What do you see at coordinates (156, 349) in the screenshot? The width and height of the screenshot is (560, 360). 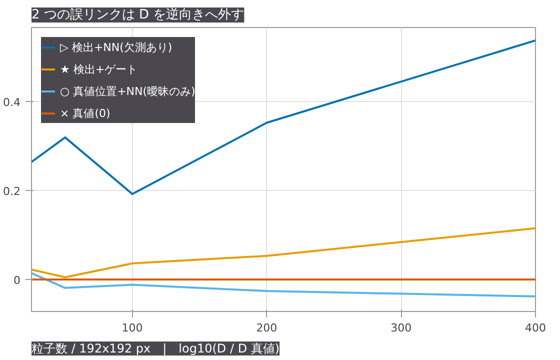 I see `text: 粒子数 / 192x192 px | log10(D / D 真値)` at bounding box center [156, 349].